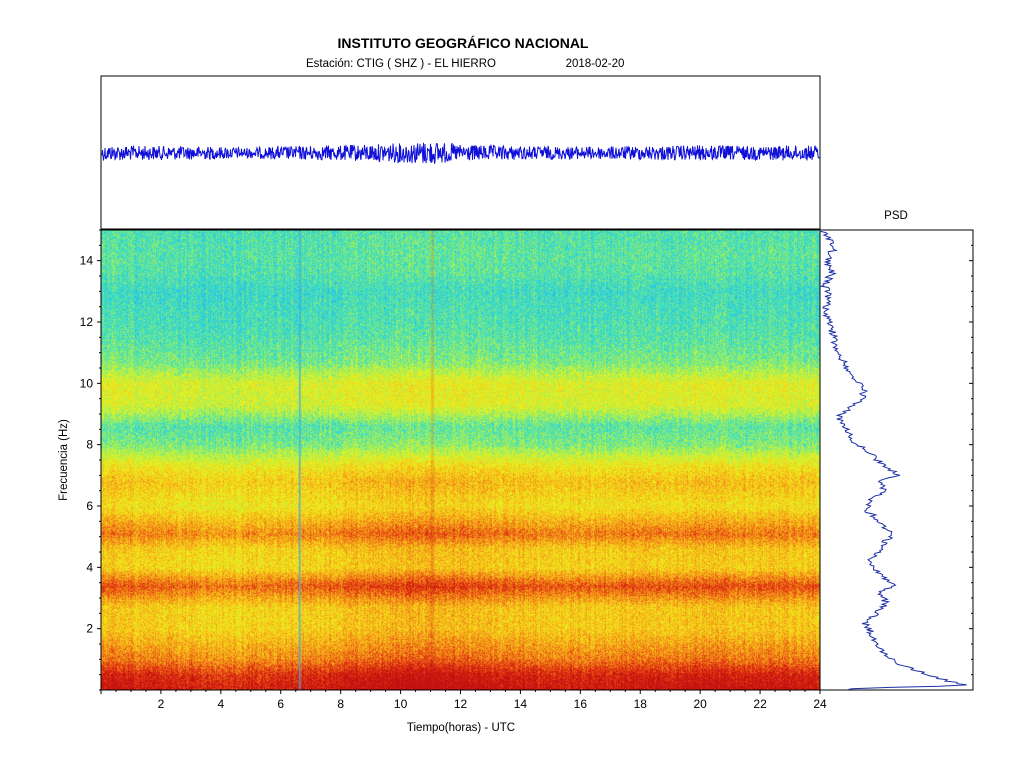 The image size is (1025, 768). Describe the element at coordinates (971, 460) in the screenshot. I see `psd-axis` at that location.